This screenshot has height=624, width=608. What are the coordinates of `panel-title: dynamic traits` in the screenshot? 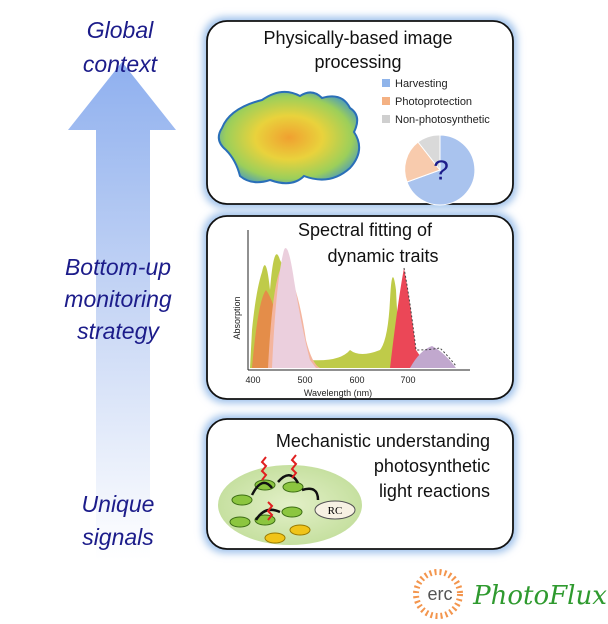 It's located at (382, 256).